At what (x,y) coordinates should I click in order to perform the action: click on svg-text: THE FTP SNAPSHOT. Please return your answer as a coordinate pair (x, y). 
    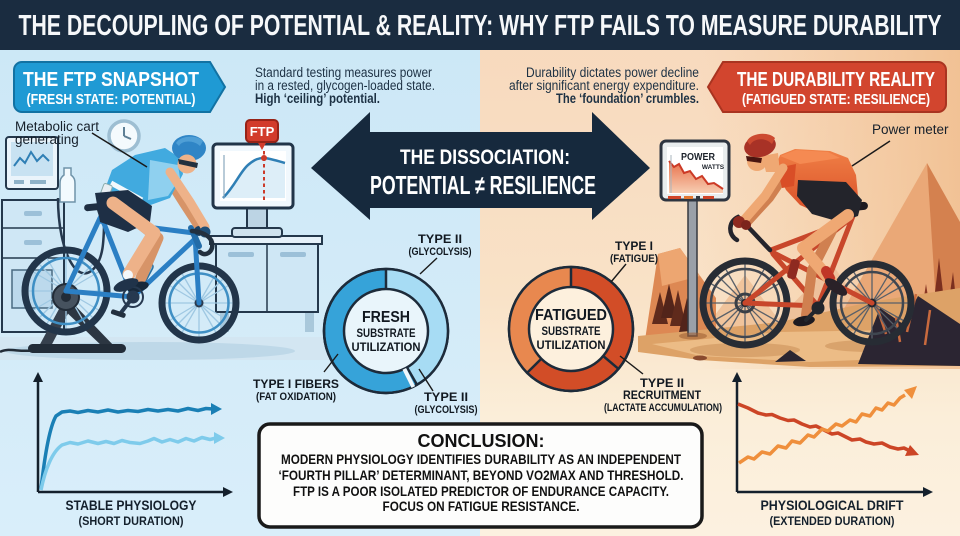
    Looking at the image, I should click on (111, 80).